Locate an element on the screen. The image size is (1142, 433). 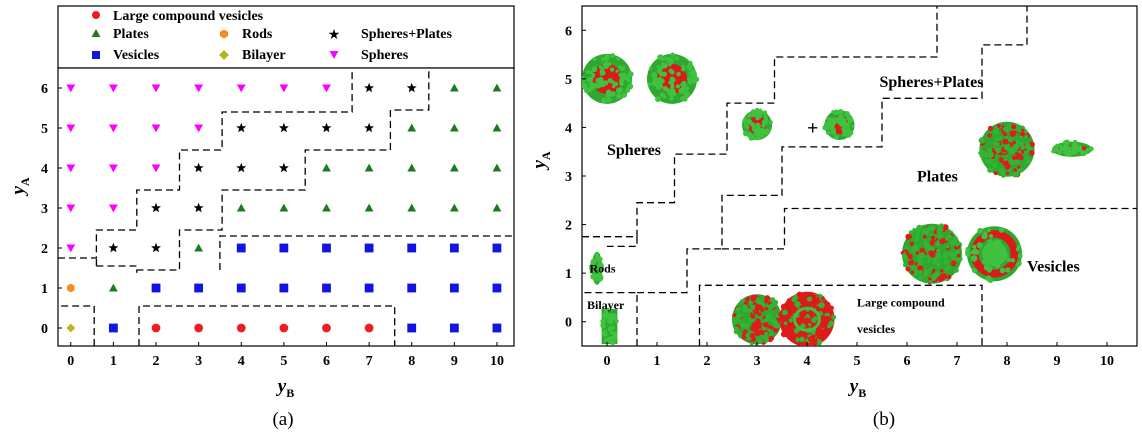
data-point-spheres is located at coordinates (156, 128).